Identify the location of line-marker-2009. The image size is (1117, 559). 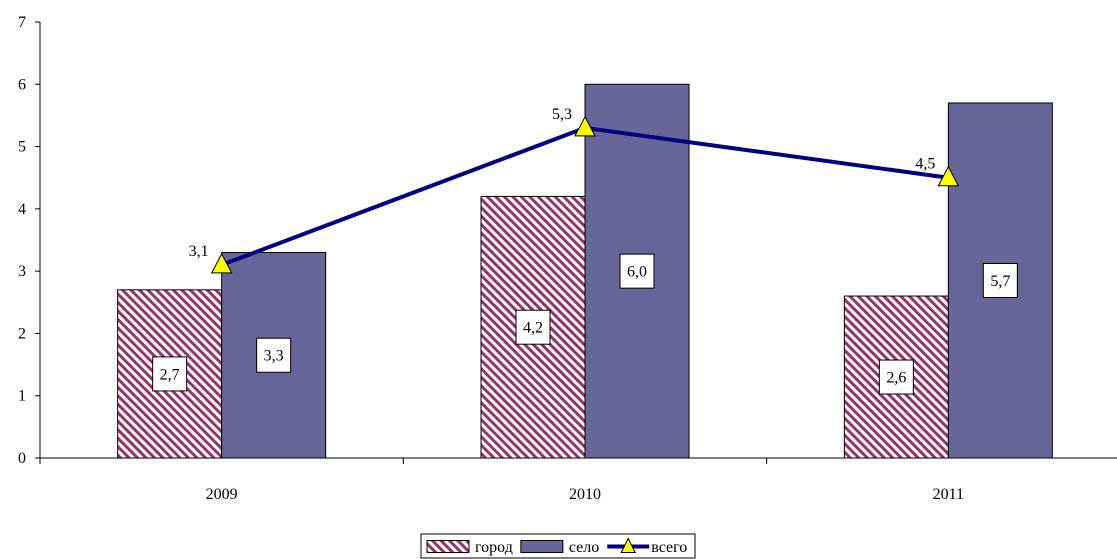
(221, 263).